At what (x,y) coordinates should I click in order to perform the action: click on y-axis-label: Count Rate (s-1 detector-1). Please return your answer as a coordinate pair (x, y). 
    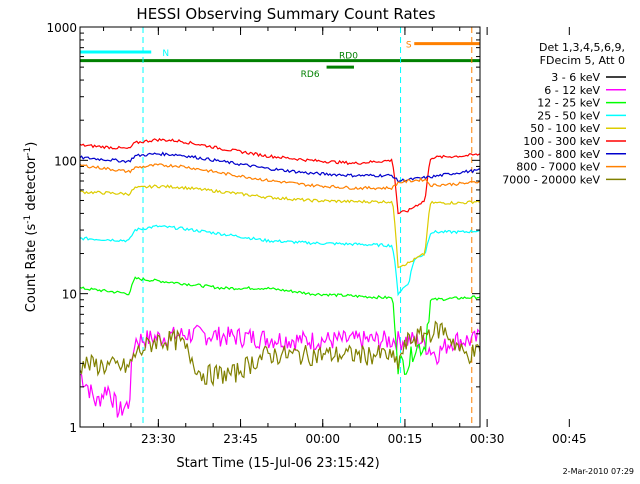
    Looking at the image, I should click on (31, 227).